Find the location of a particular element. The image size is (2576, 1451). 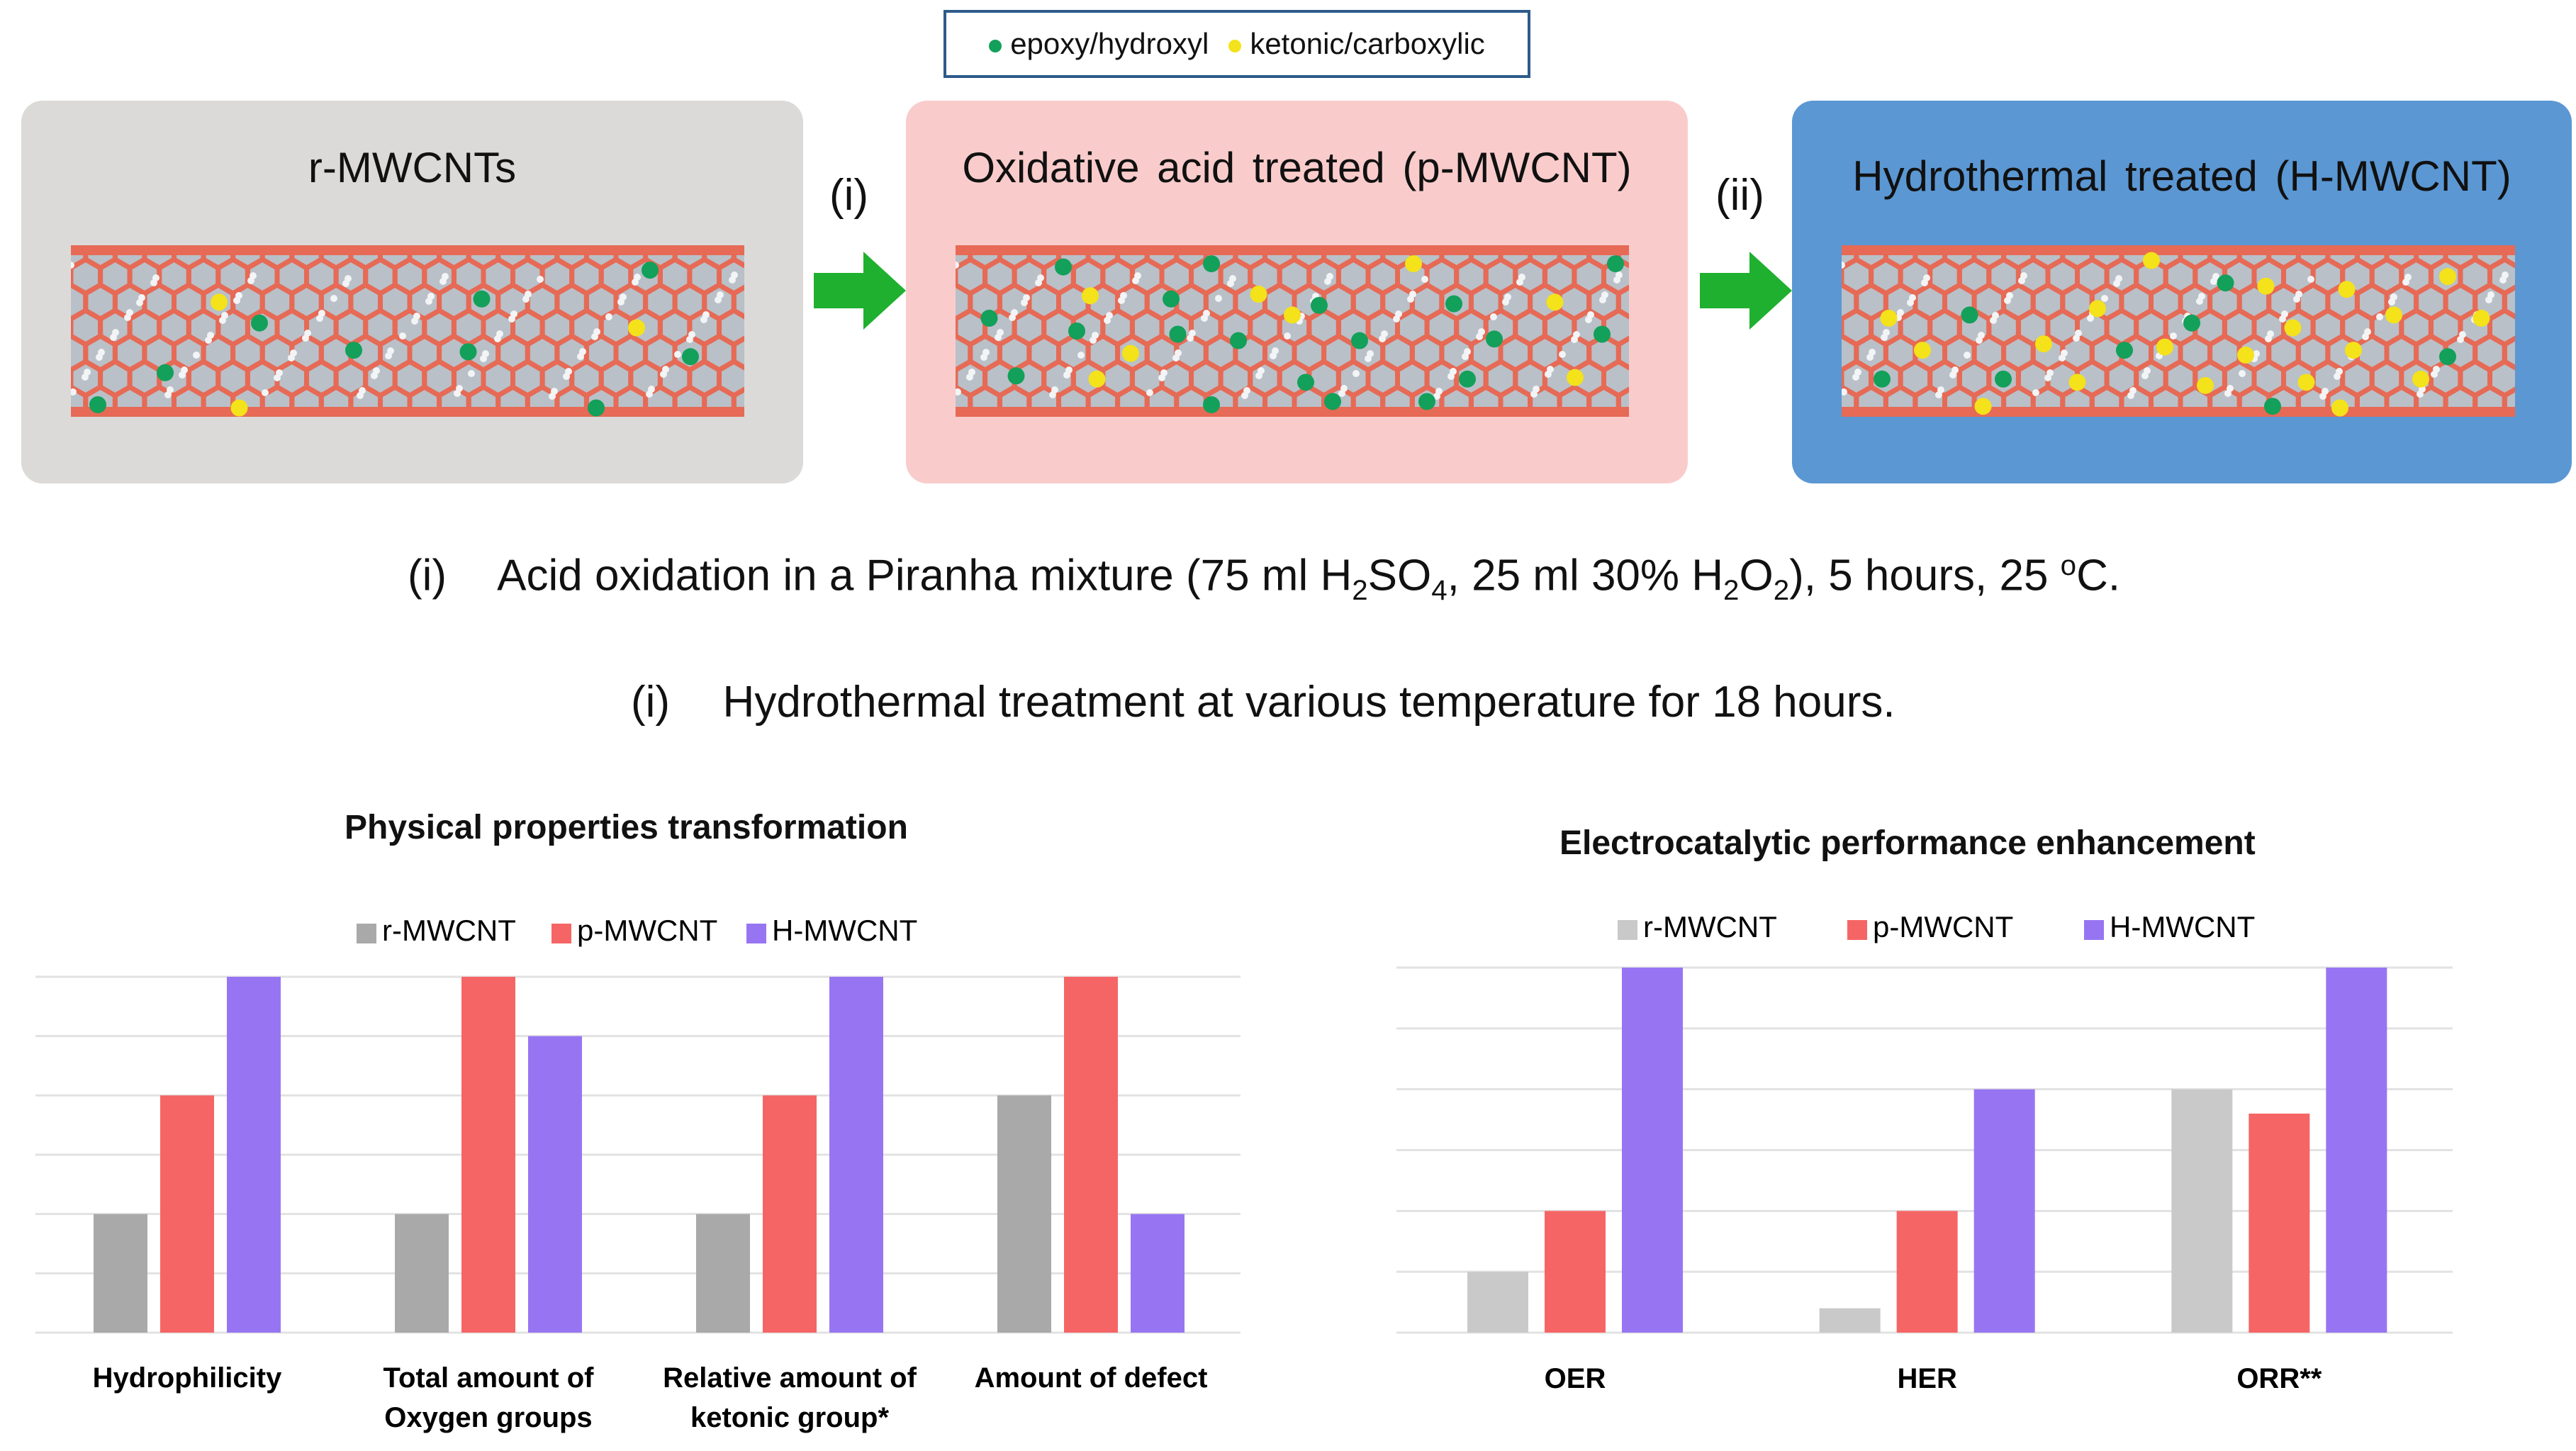

step-label-i: (i) is located at coordinates (849, 195).